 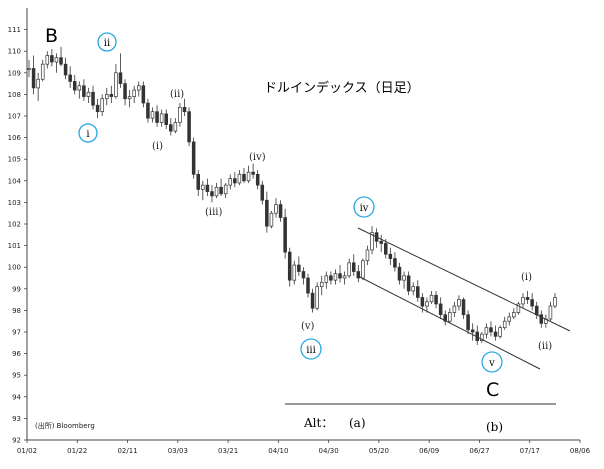 I want to click on x-tick-label: 04/30, so click(x=329, y=451).